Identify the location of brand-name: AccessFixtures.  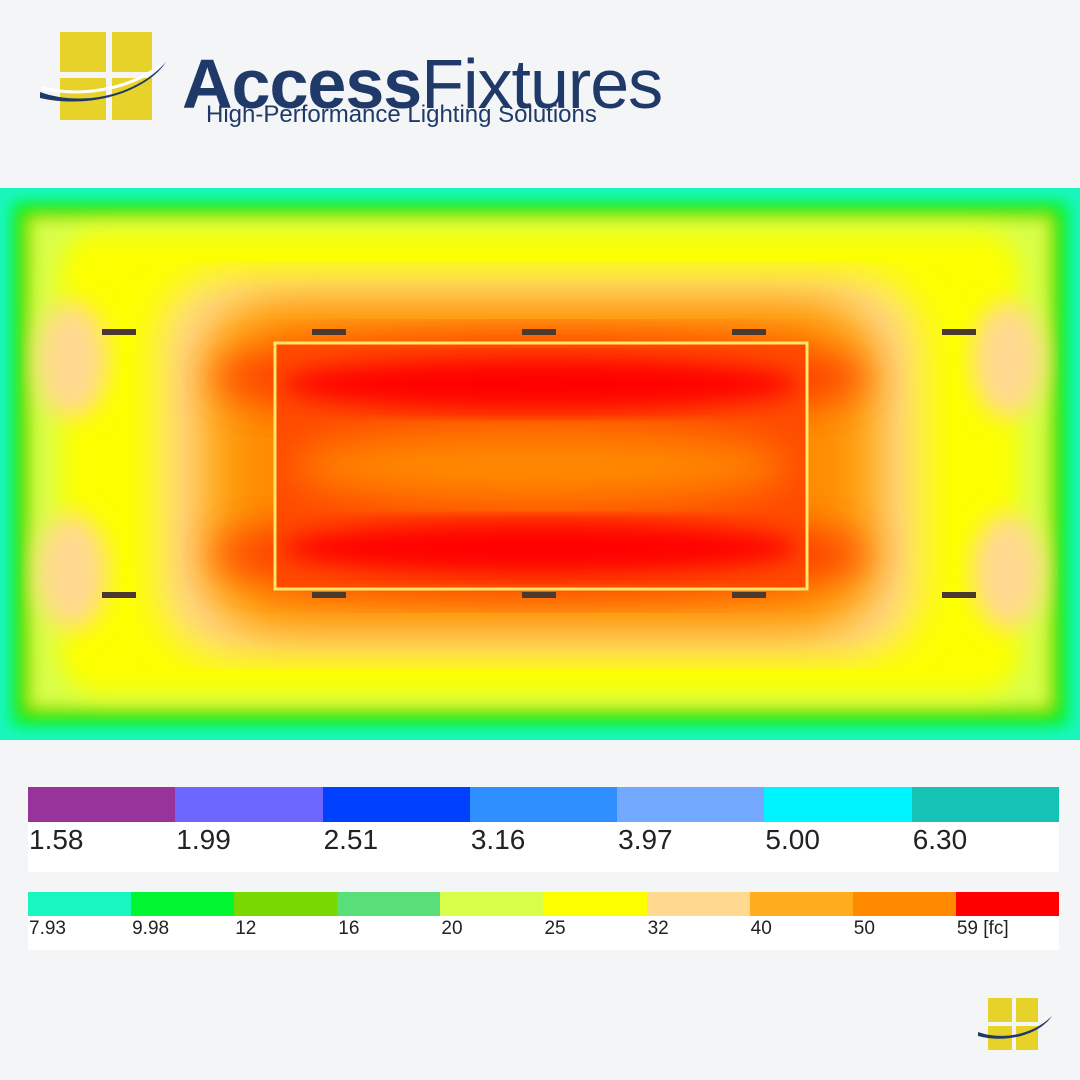
(422, 84).